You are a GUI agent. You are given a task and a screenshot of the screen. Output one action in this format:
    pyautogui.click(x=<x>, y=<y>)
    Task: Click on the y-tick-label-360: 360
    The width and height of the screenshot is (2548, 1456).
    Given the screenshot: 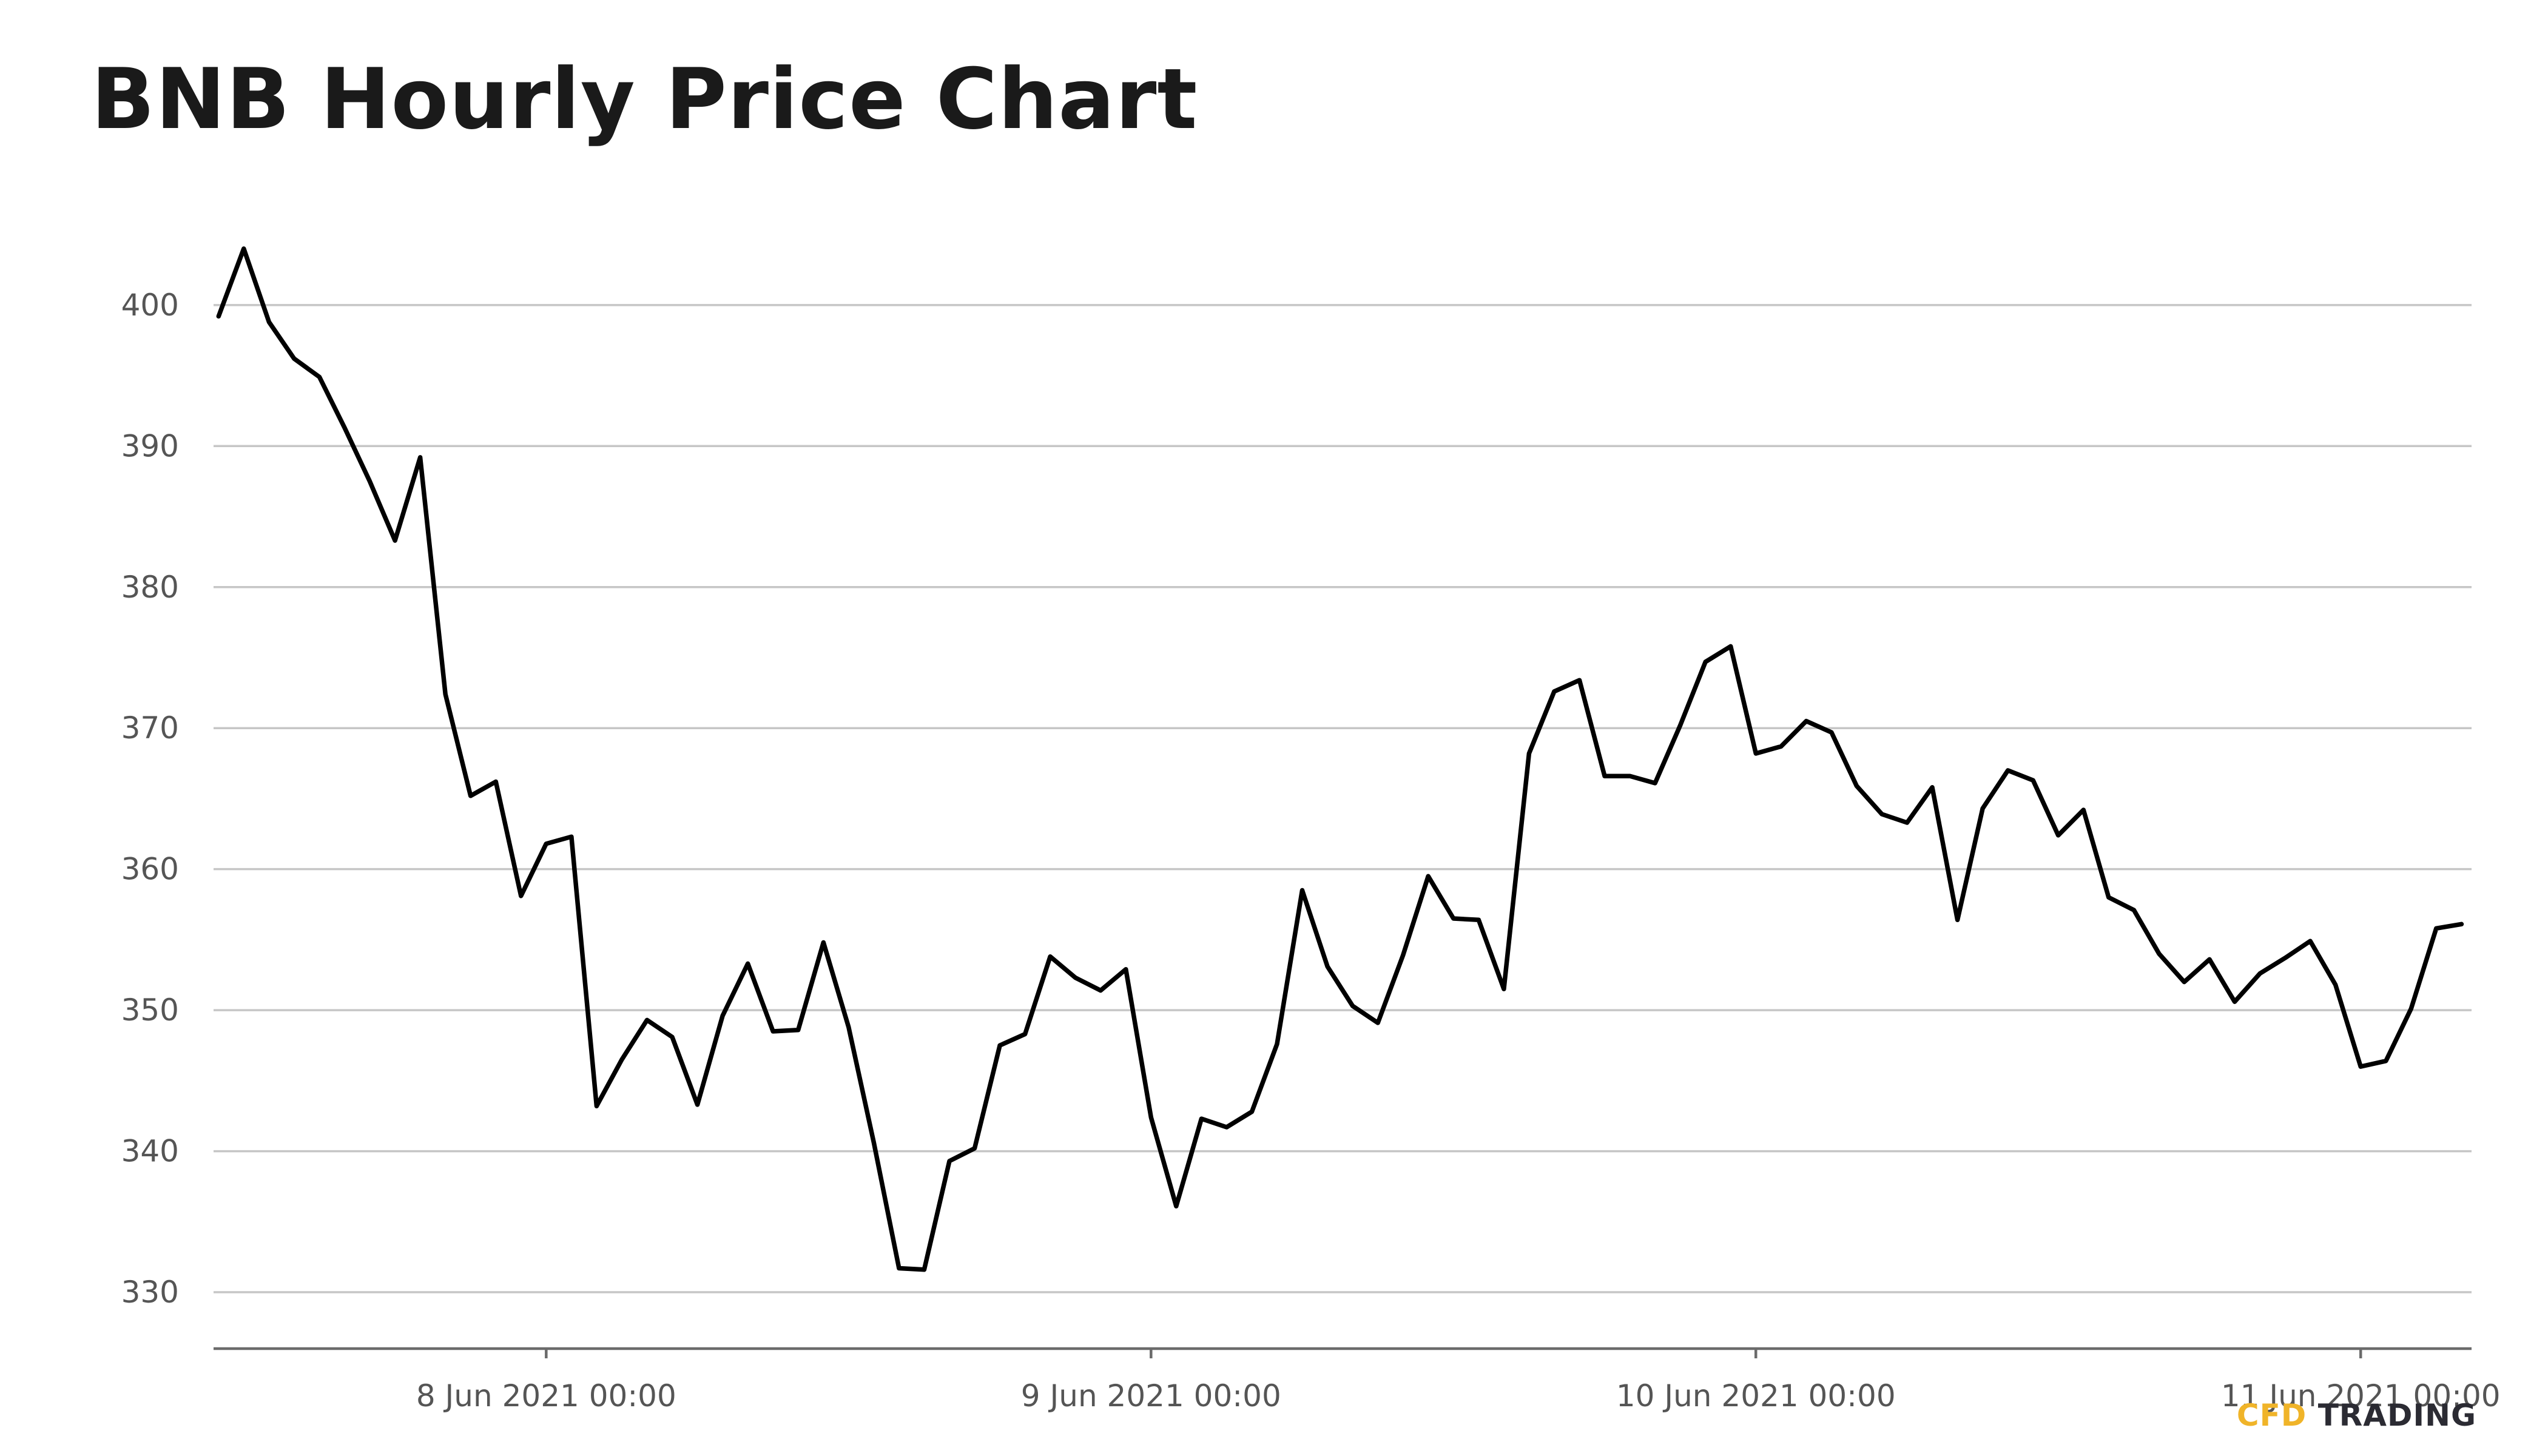 What is the action you would take?
    pyautogui.click(x=150, y=869)
    